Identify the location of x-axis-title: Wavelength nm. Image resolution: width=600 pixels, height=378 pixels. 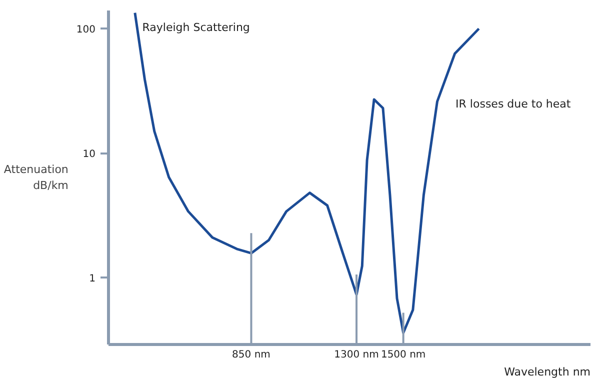
(547, 372).